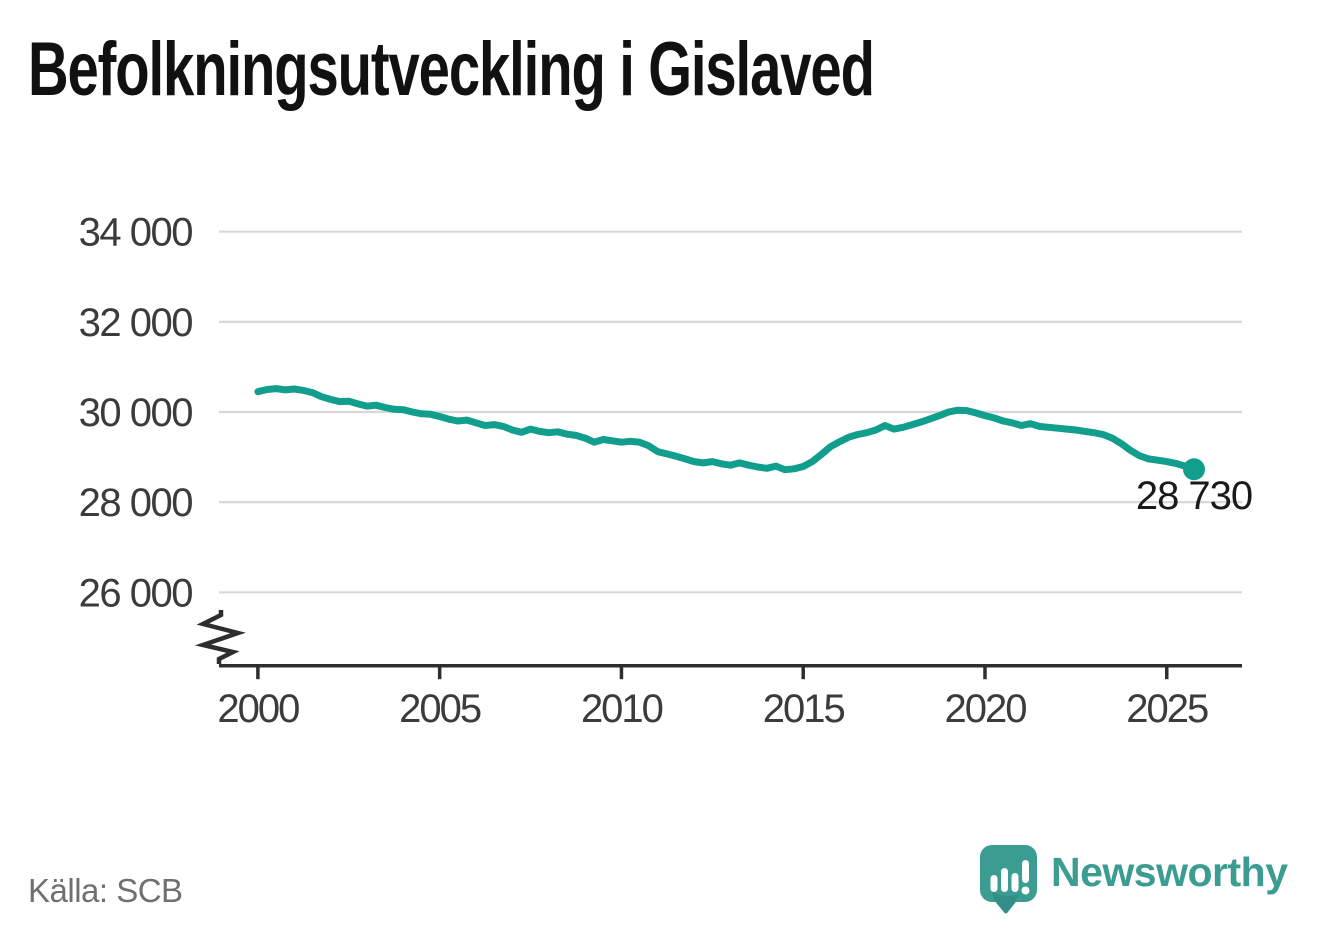 This screenshot has height=939, width=1322. I want to click on brand-footer: Newsworthy, so click(1140, 882).